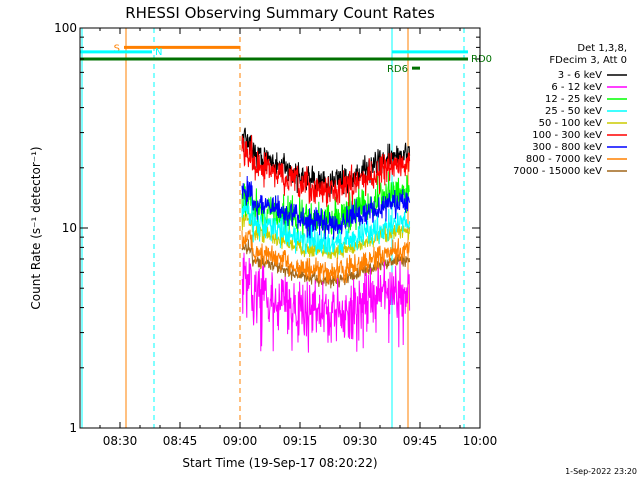  I want to click on legend-label-5: 100 - 300 keV, so click(567, 135).